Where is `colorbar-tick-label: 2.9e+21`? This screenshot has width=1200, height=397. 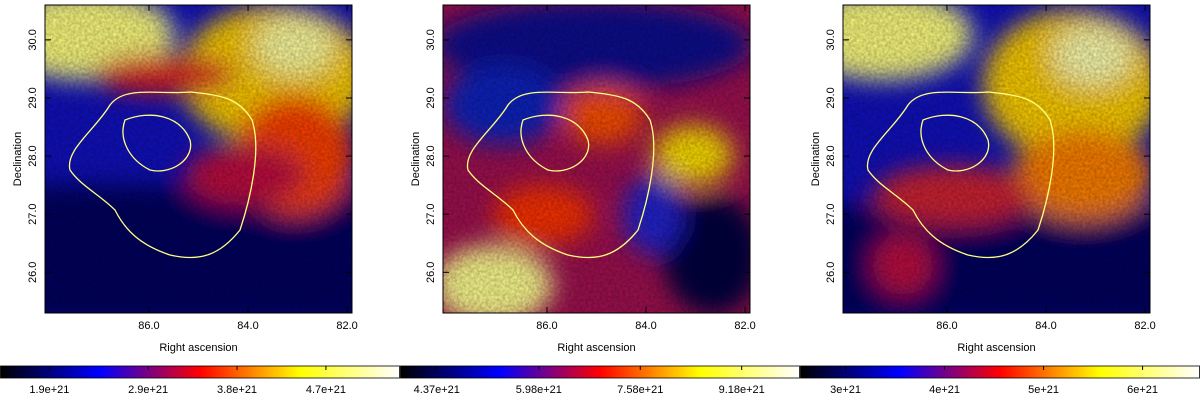 colorbar-tick-label: 2.9e+21 is located at coordinates (148, 390).